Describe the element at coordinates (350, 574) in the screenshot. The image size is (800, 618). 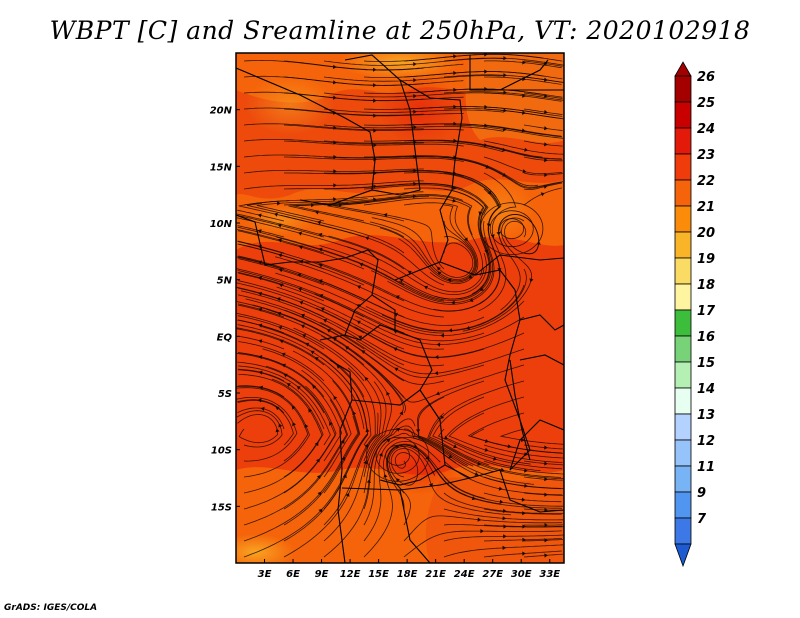
I see `lon-tick-label: 12E` at that location.